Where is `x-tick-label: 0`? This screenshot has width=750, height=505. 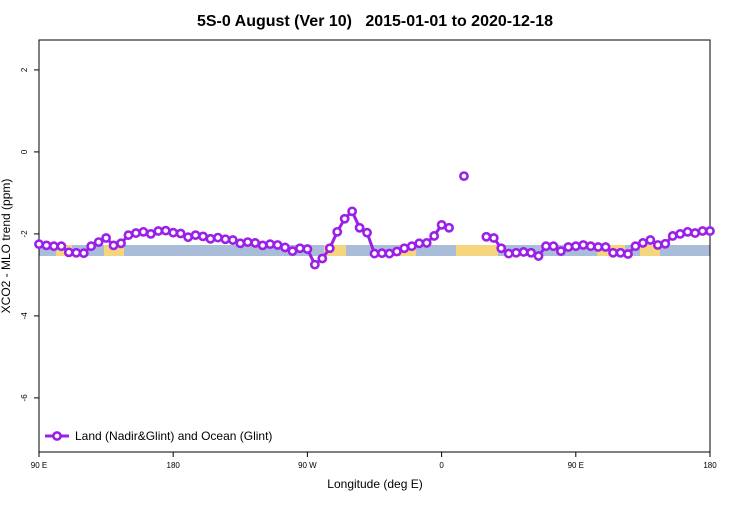 x-tick-label: 0 is located at coordinates (441, 465).